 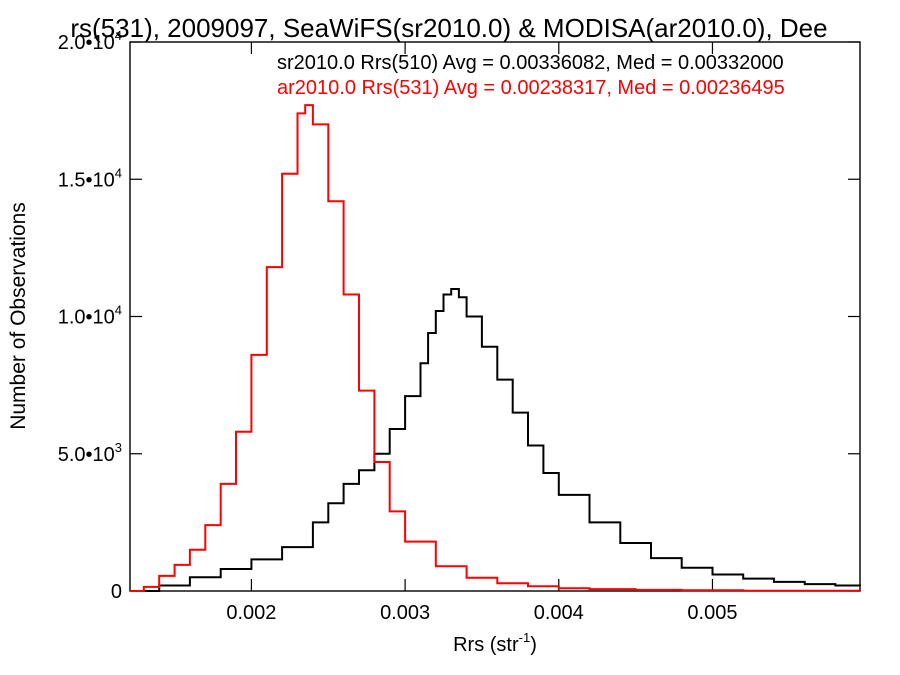 What do you see at coordinates (405, 613) in the screenshot?
I see `x-tick-label: 0.003` at bounding box center [405, 613].